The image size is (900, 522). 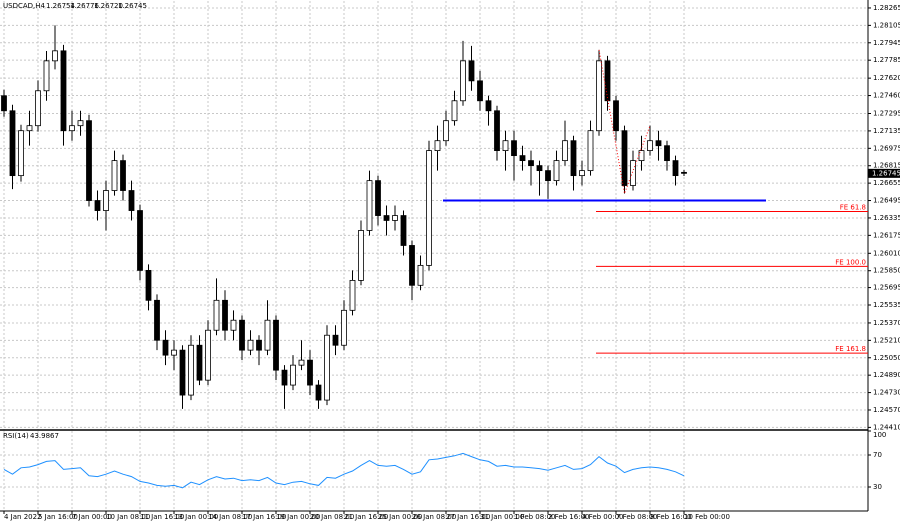 What do you see at coordinates (886, 148) in the screenshot?
I see `y-tick-label: 1.26975` at bounding box center [886, 148].